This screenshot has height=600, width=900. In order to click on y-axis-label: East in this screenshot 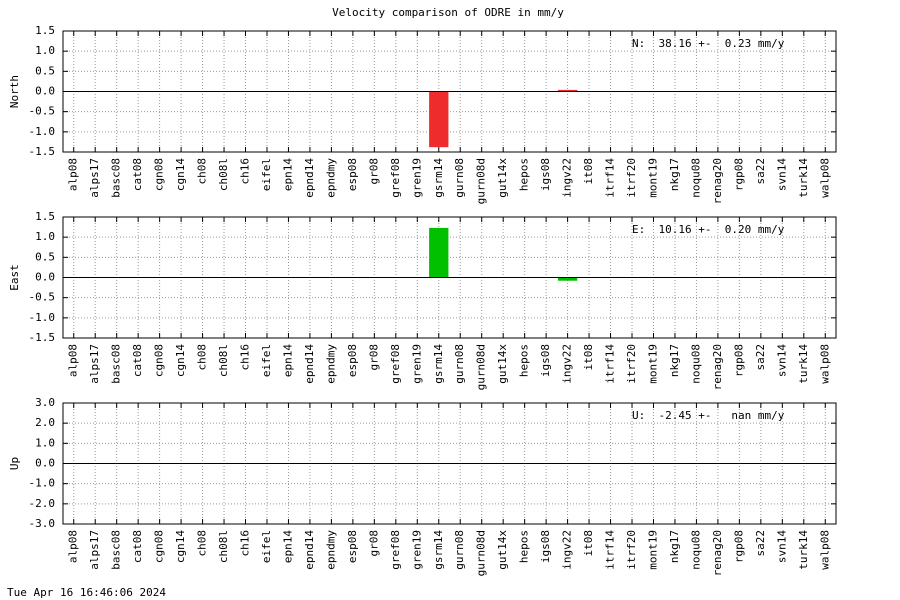, I will do `click(14, 277)`.